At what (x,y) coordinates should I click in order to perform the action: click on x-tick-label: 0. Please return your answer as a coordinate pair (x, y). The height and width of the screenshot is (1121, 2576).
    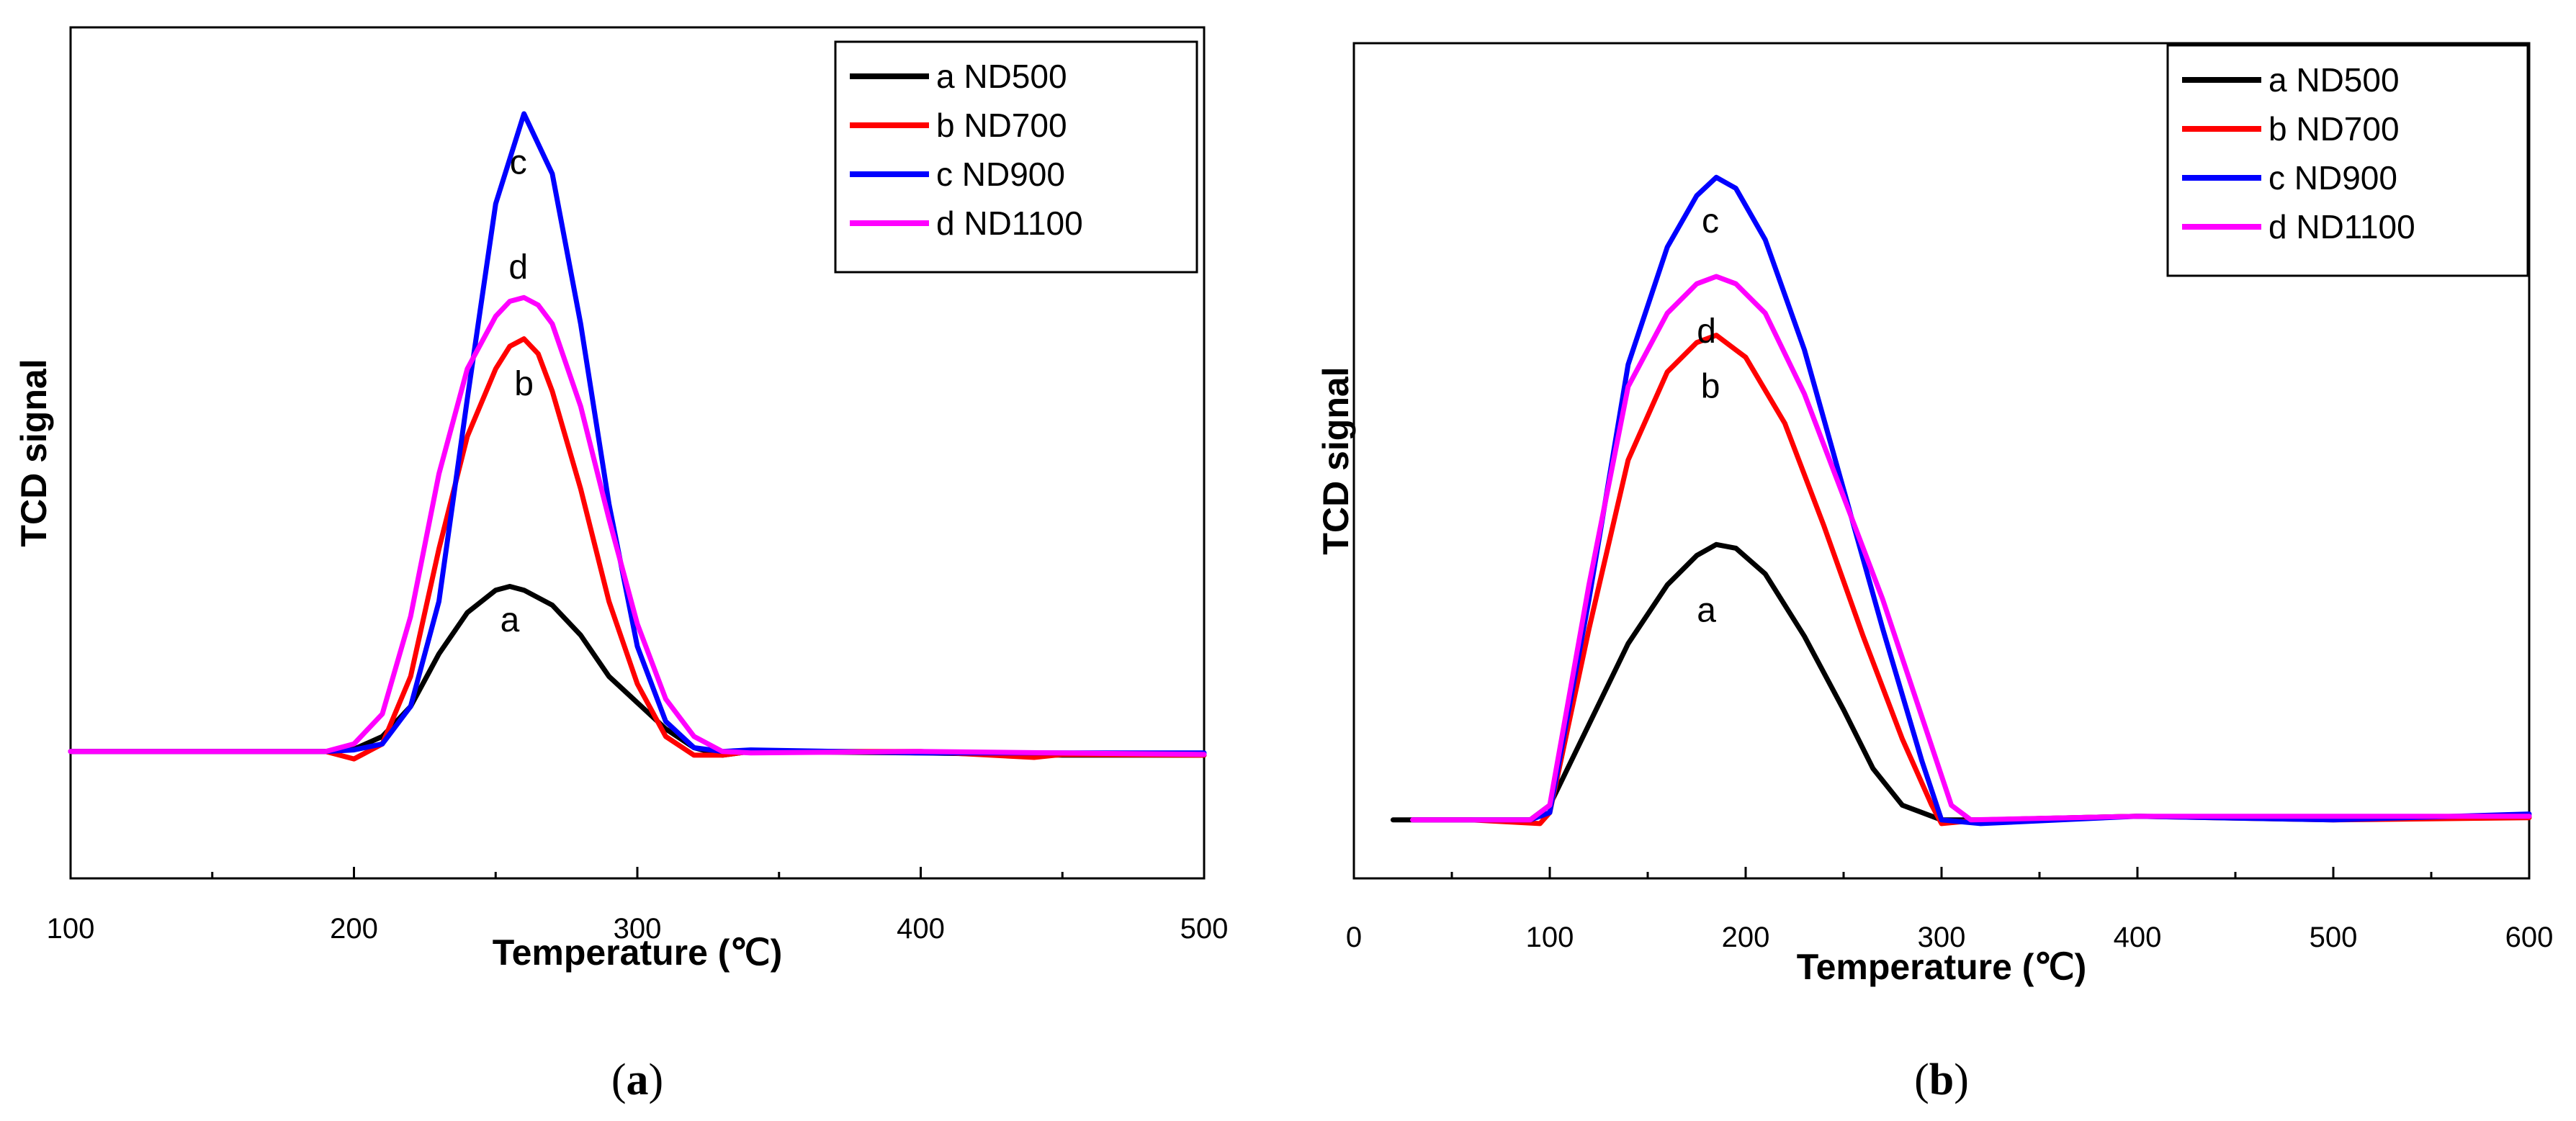
    Looking at the image, I should click on (1354, 937).